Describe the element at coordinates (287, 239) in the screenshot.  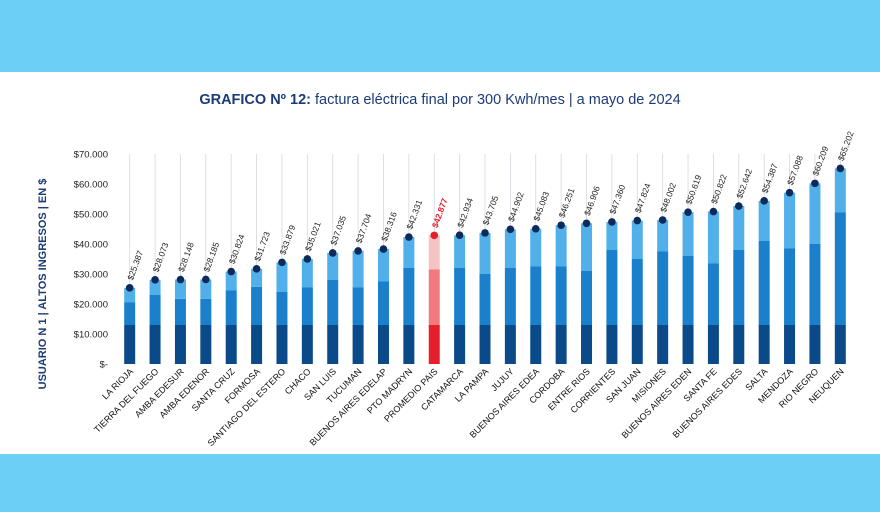
I see `bar-value-label: $33.879` at that location.